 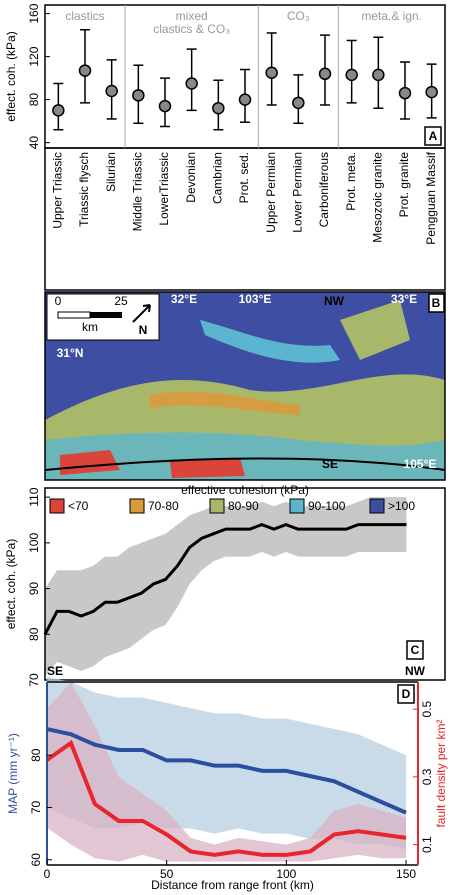 What do you see at coordinates (271, 192) in the screenshot?
I see `x-tick-label: Upper Permian` at bounding box center [271, 192].